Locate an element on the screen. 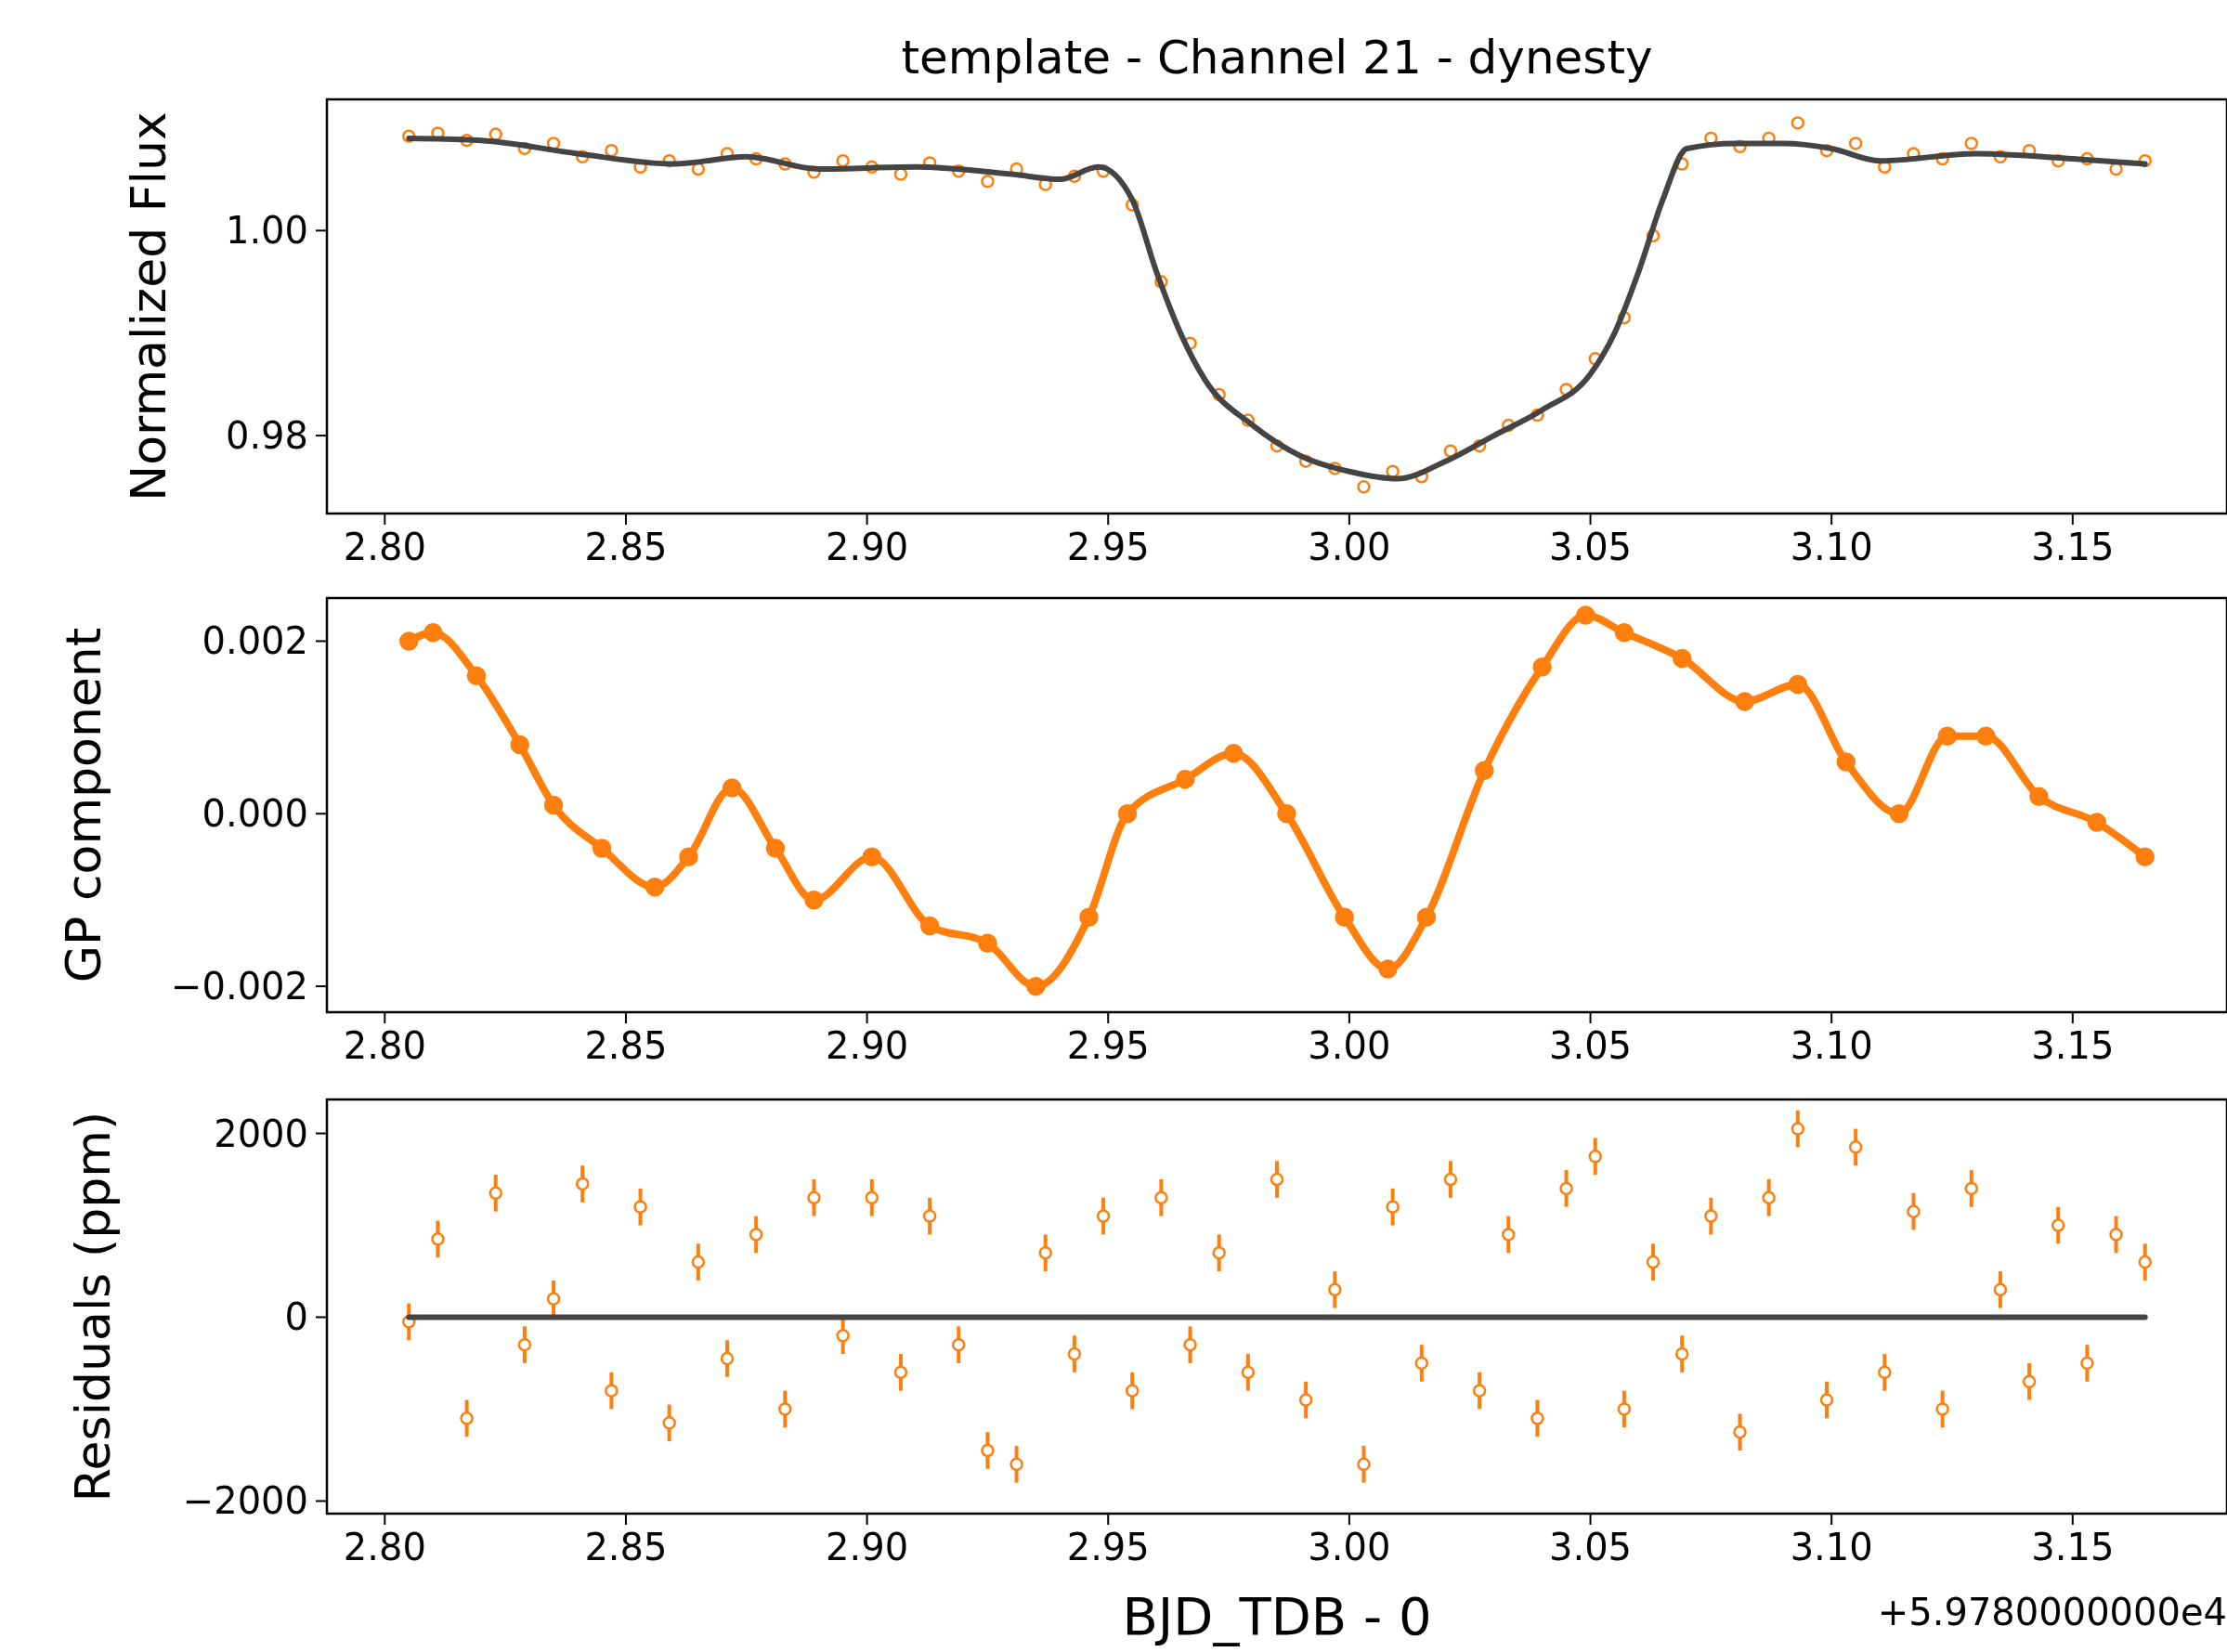 The width and height of the screenshot is (2227, 1652). y-tick-label: 0.98 is located at coordinates (266, 436).